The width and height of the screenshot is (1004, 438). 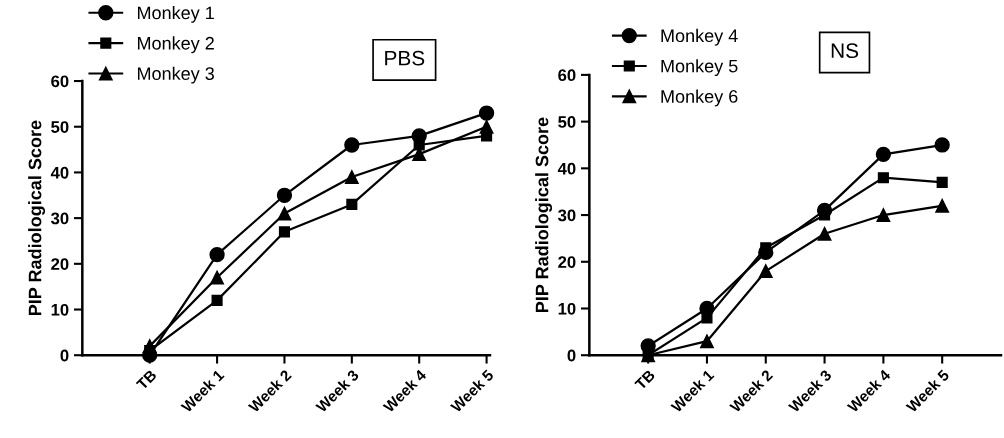 I want to click on legend-label: Monkey 3, so click(x=175, y=75).